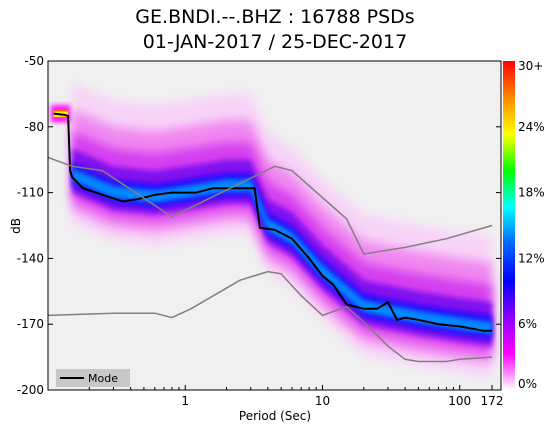 The image size is (550, 425). I want to click on y-tick-label: -200, so click(30, 390).